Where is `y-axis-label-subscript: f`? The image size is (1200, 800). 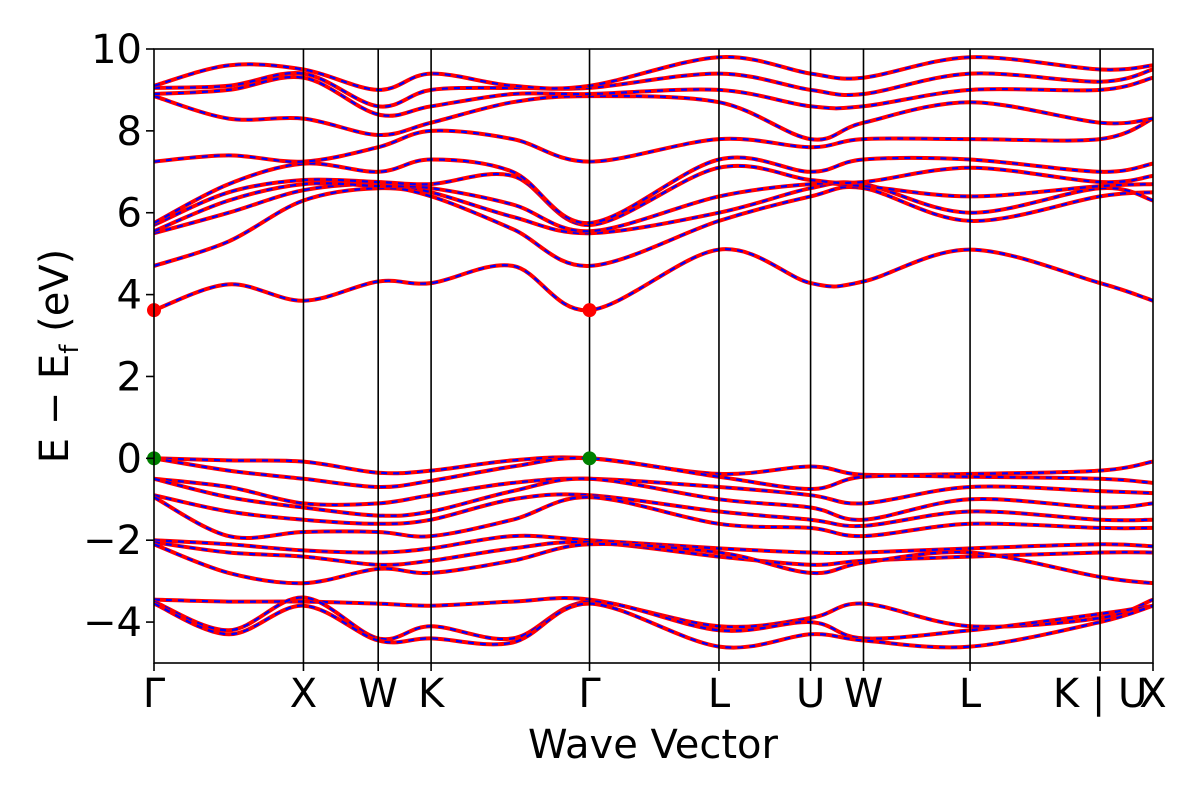 y-axis-label-subscript: f is located at coordinates (70, 349).